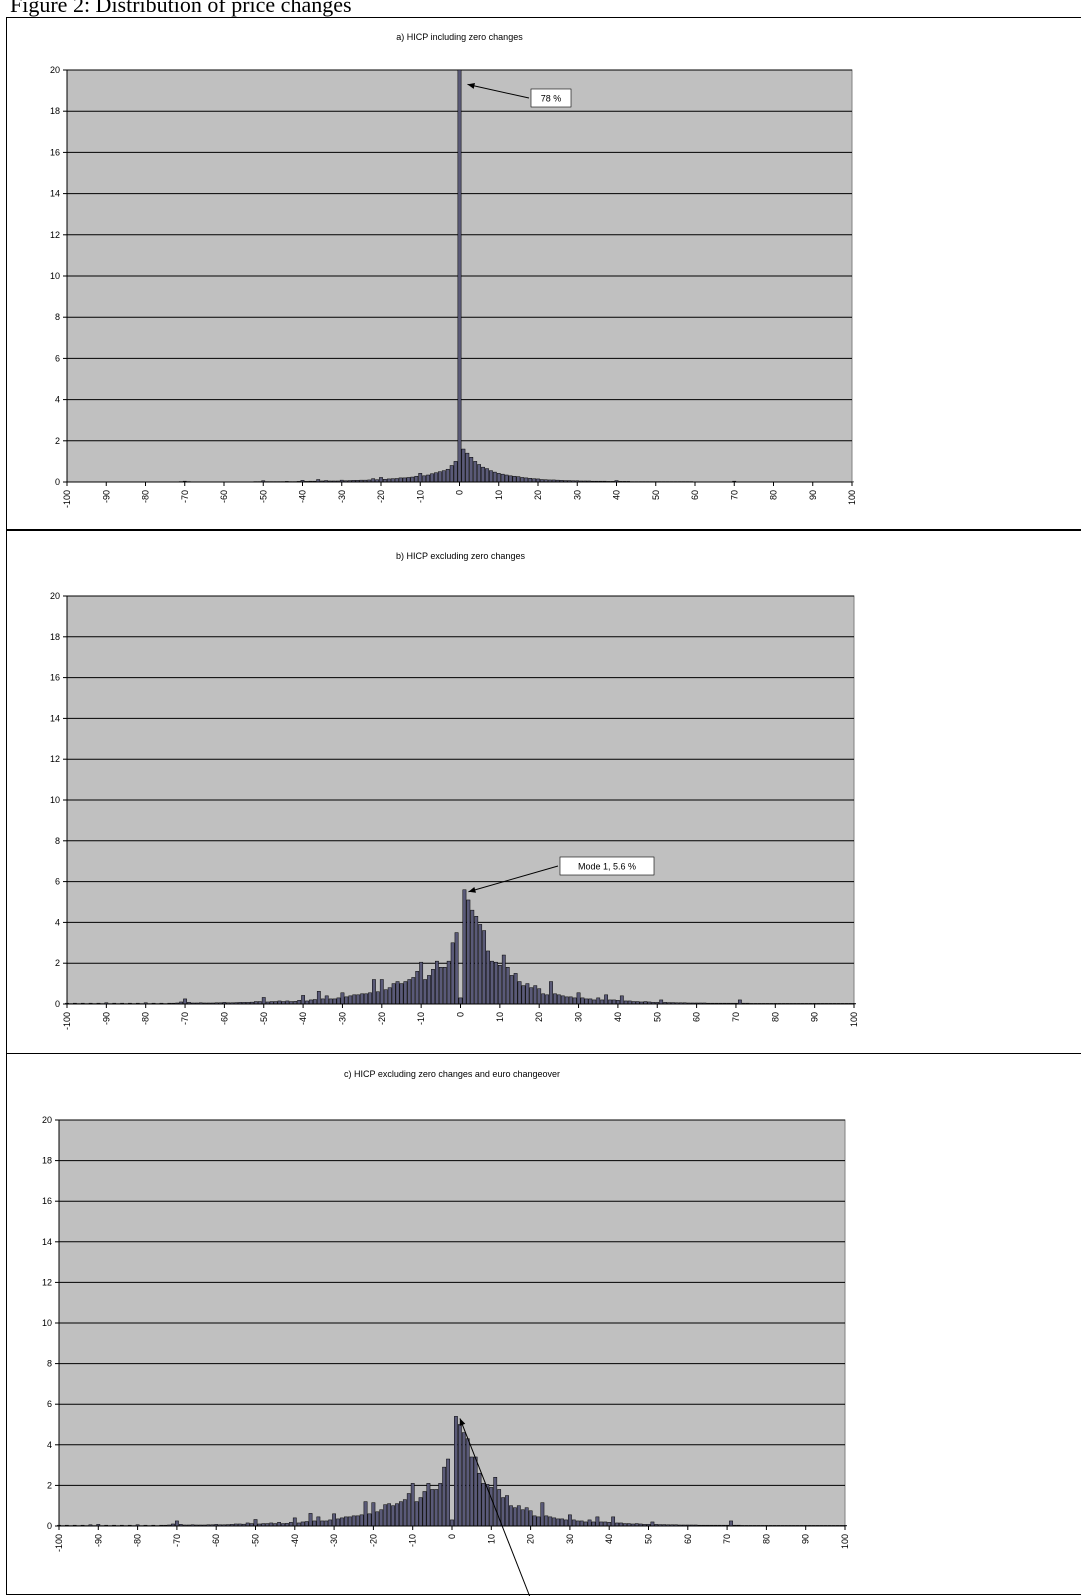 The image size is (1081, 1596). Describe the element at coordinates (47, 1323) in the screenshot. I see `y-tick-label: 10` at that location.